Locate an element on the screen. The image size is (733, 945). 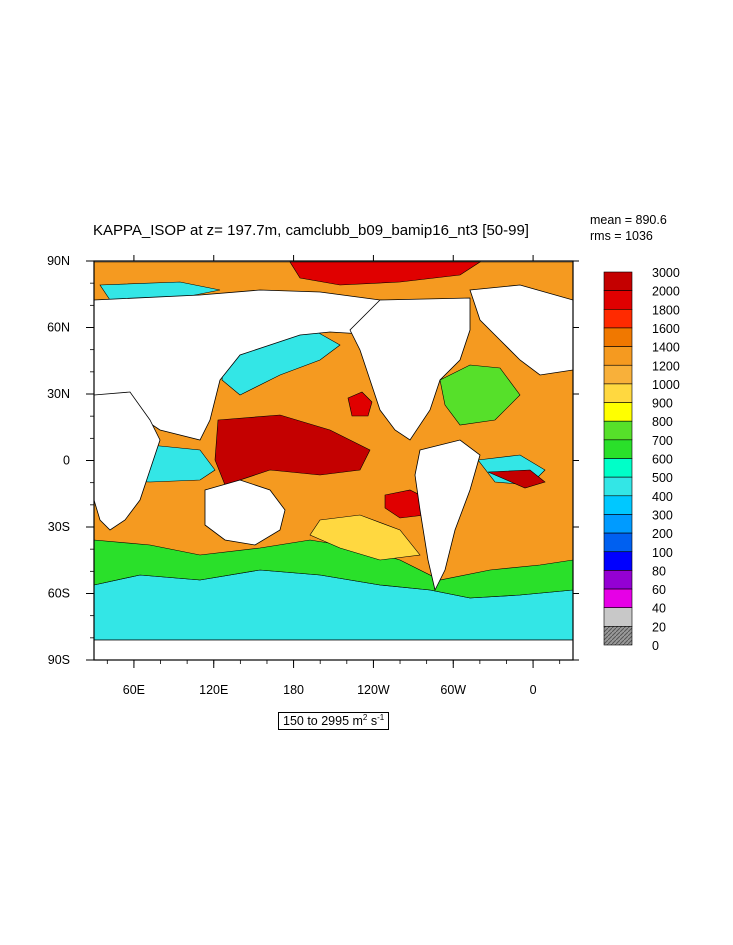
lat-label: 90N is located at coordinates (58, 261).